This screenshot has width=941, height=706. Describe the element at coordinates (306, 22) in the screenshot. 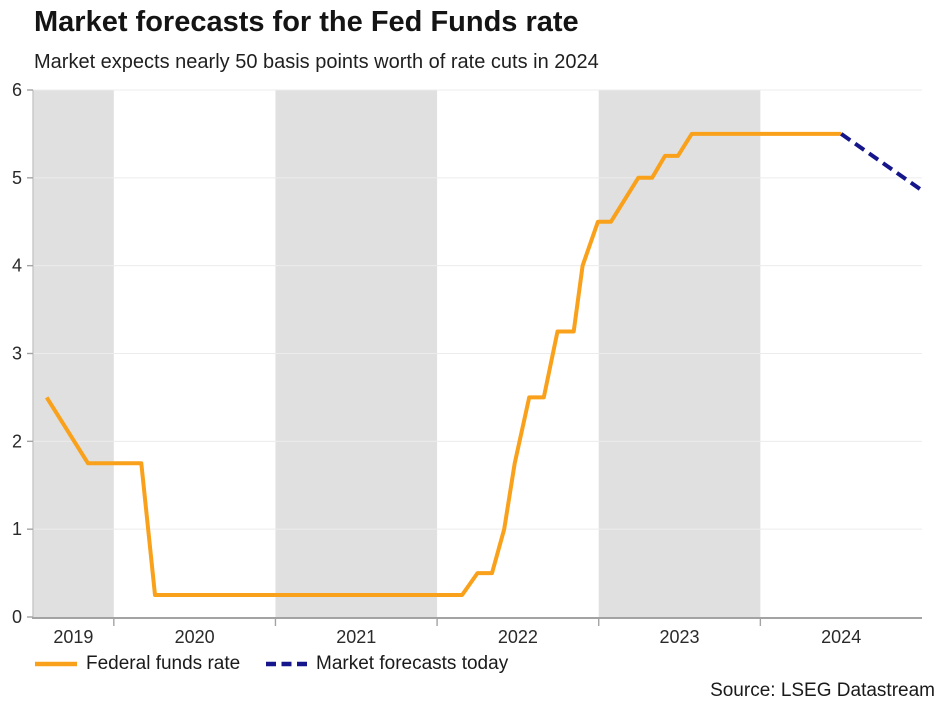

I see `chart-title: Market forecasts for the Fed Funds rate` at that location.